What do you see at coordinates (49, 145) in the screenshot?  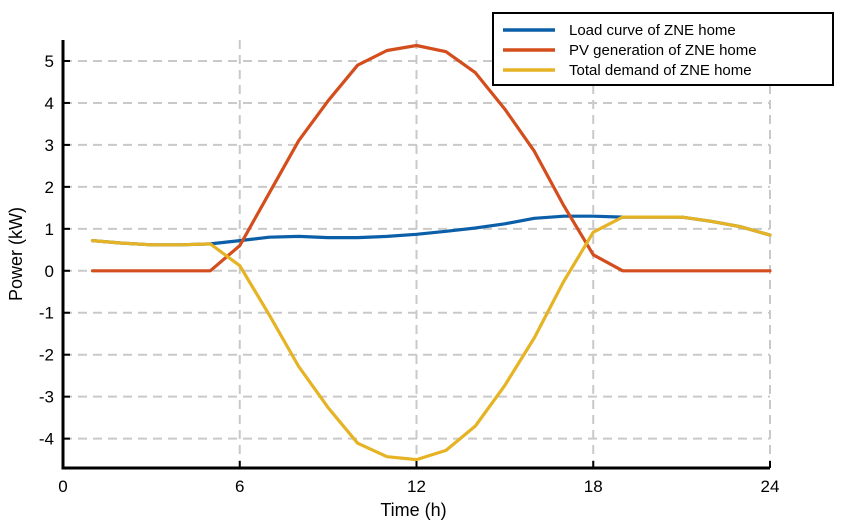 I see `y-tick-label: 3` at bounding box center [49, 145].